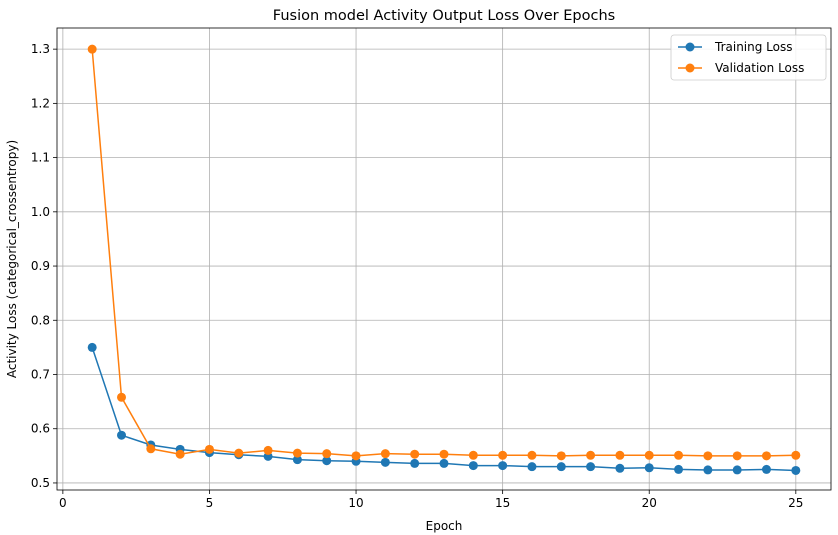  I want to click on y-tick-label: 0.5, so click(40, 483).